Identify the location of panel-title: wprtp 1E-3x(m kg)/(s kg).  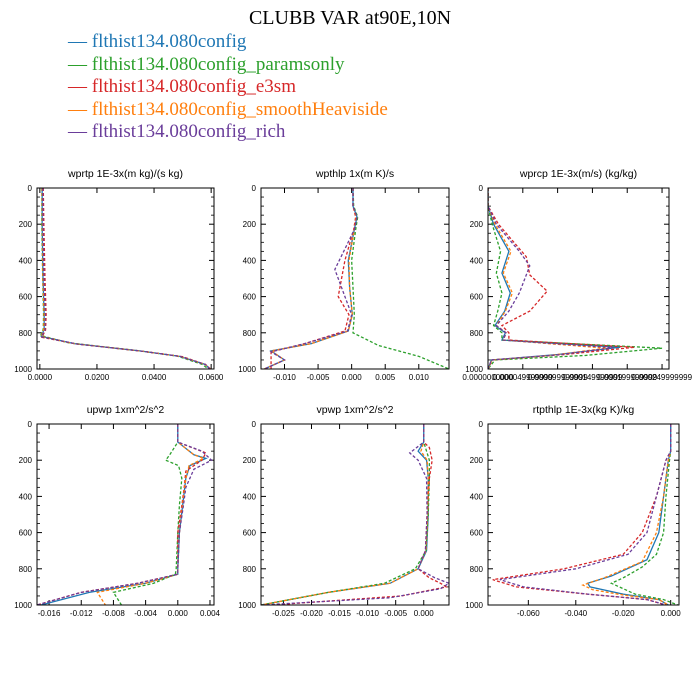
(125, 174).